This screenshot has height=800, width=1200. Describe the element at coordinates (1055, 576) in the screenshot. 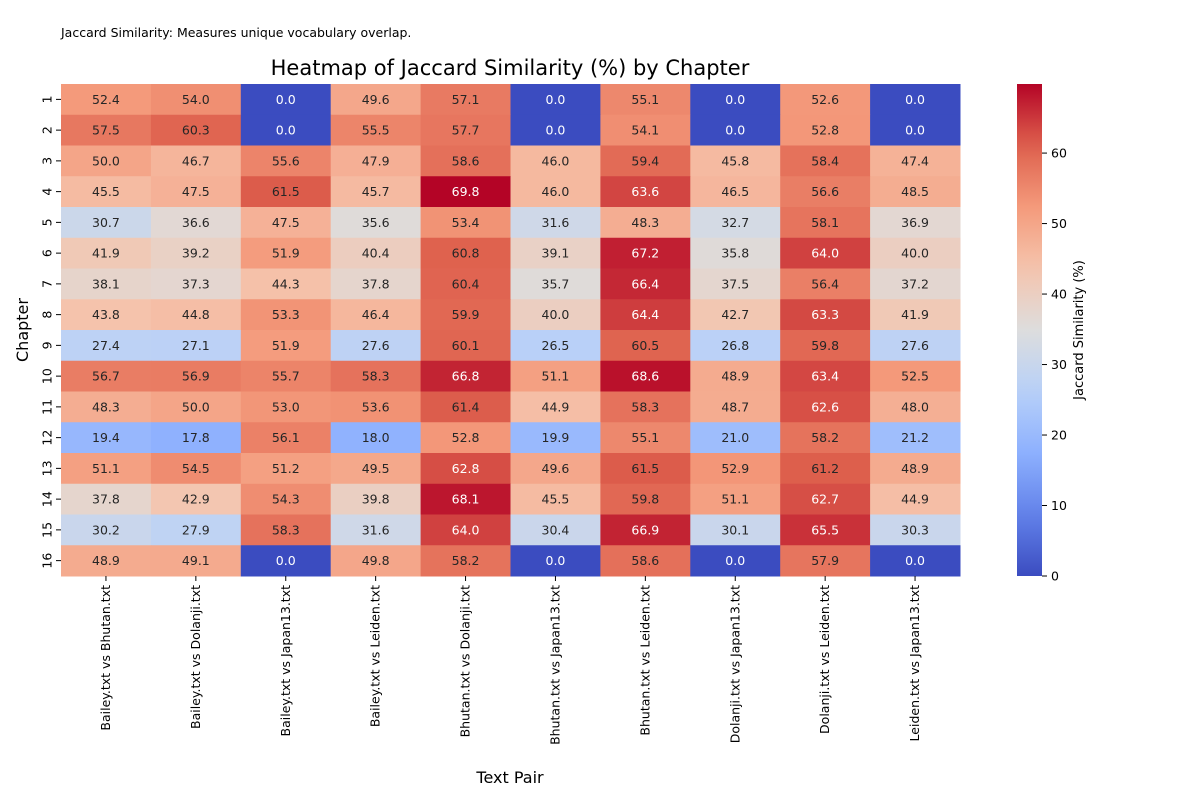

I see `colorbar-tick-label: 0` at that location.